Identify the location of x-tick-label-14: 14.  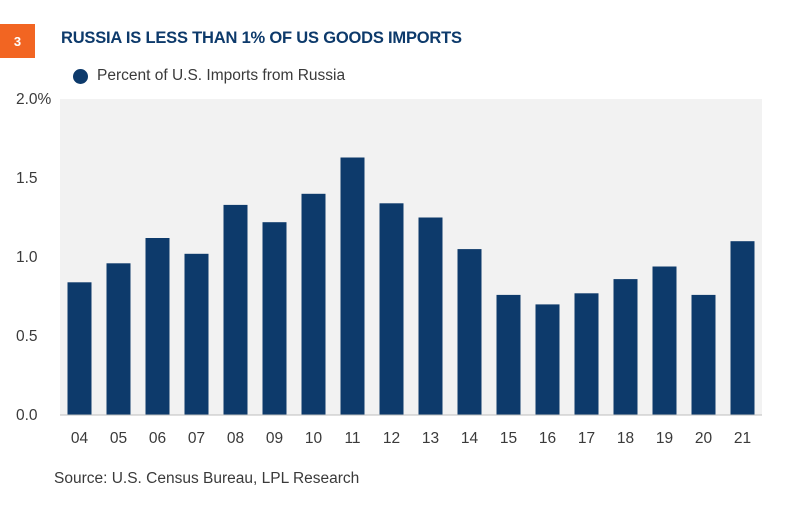
(470, 438).